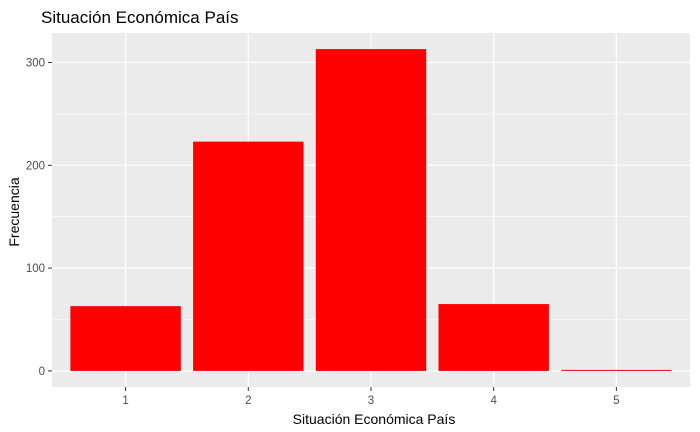 The width and height of the screenshot is (700, 432). Describe the element at coordinates (125, 401) in the screenshot. I see `x-tick-label: 1` at that location.